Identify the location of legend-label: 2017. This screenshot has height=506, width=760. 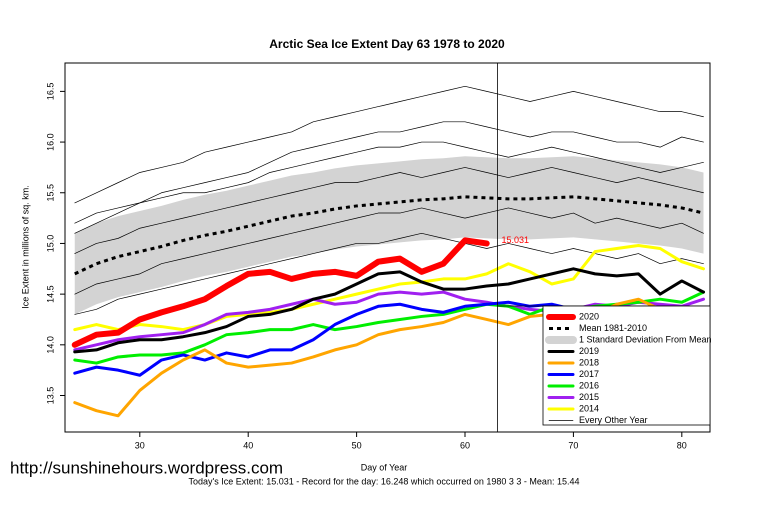
(589, 374).